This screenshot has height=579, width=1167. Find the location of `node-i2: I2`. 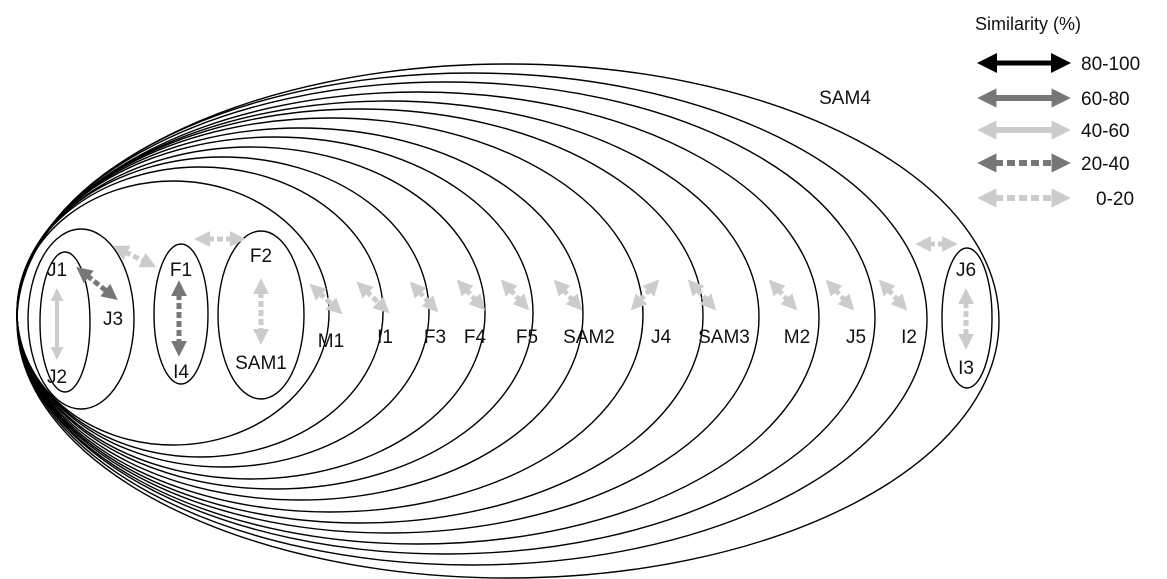

node-i2: I2 is located at coordinates (909, 337).